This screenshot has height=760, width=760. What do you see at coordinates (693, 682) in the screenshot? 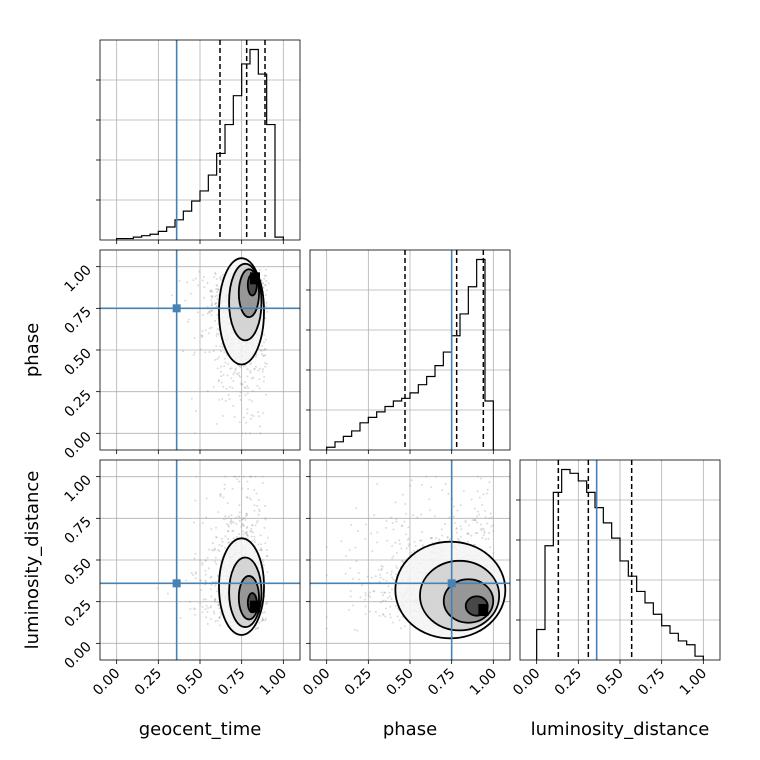
I see `x-tick-label: 1.00` at bounding box center [693, 682].